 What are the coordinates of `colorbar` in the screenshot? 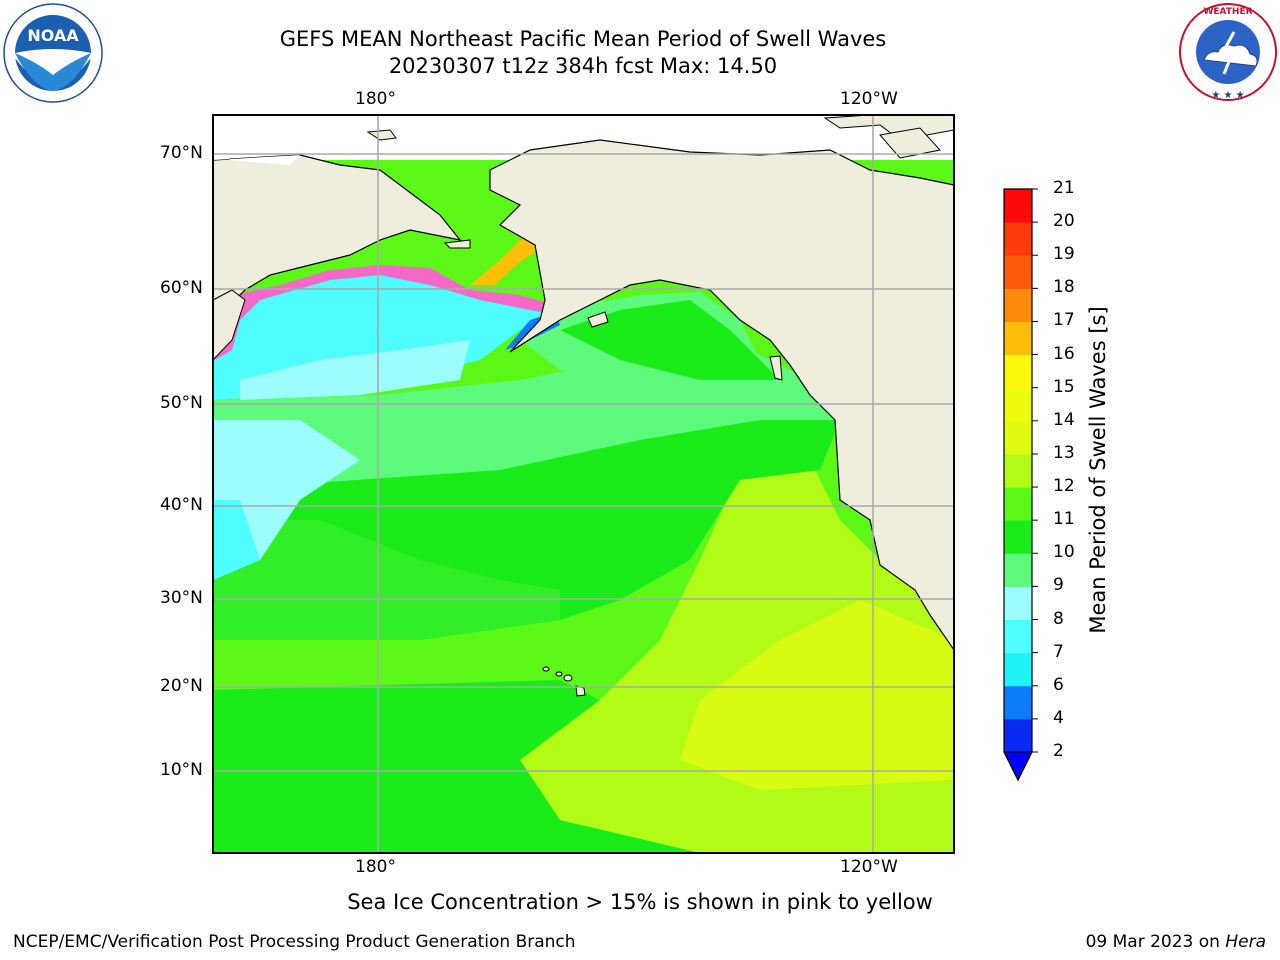 It's located at (1020, 485).